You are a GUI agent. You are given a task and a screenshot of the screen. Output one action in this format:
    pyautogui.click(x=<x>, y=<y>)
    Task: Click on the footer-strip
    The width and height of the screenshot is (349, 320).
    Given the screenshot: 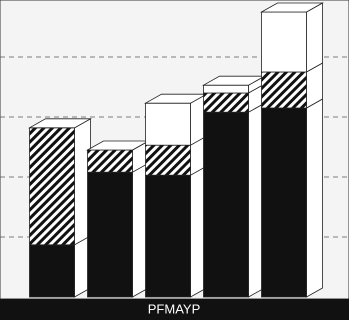 What is the action you would take?
    pyautogui.click(x=174, y=309)
    